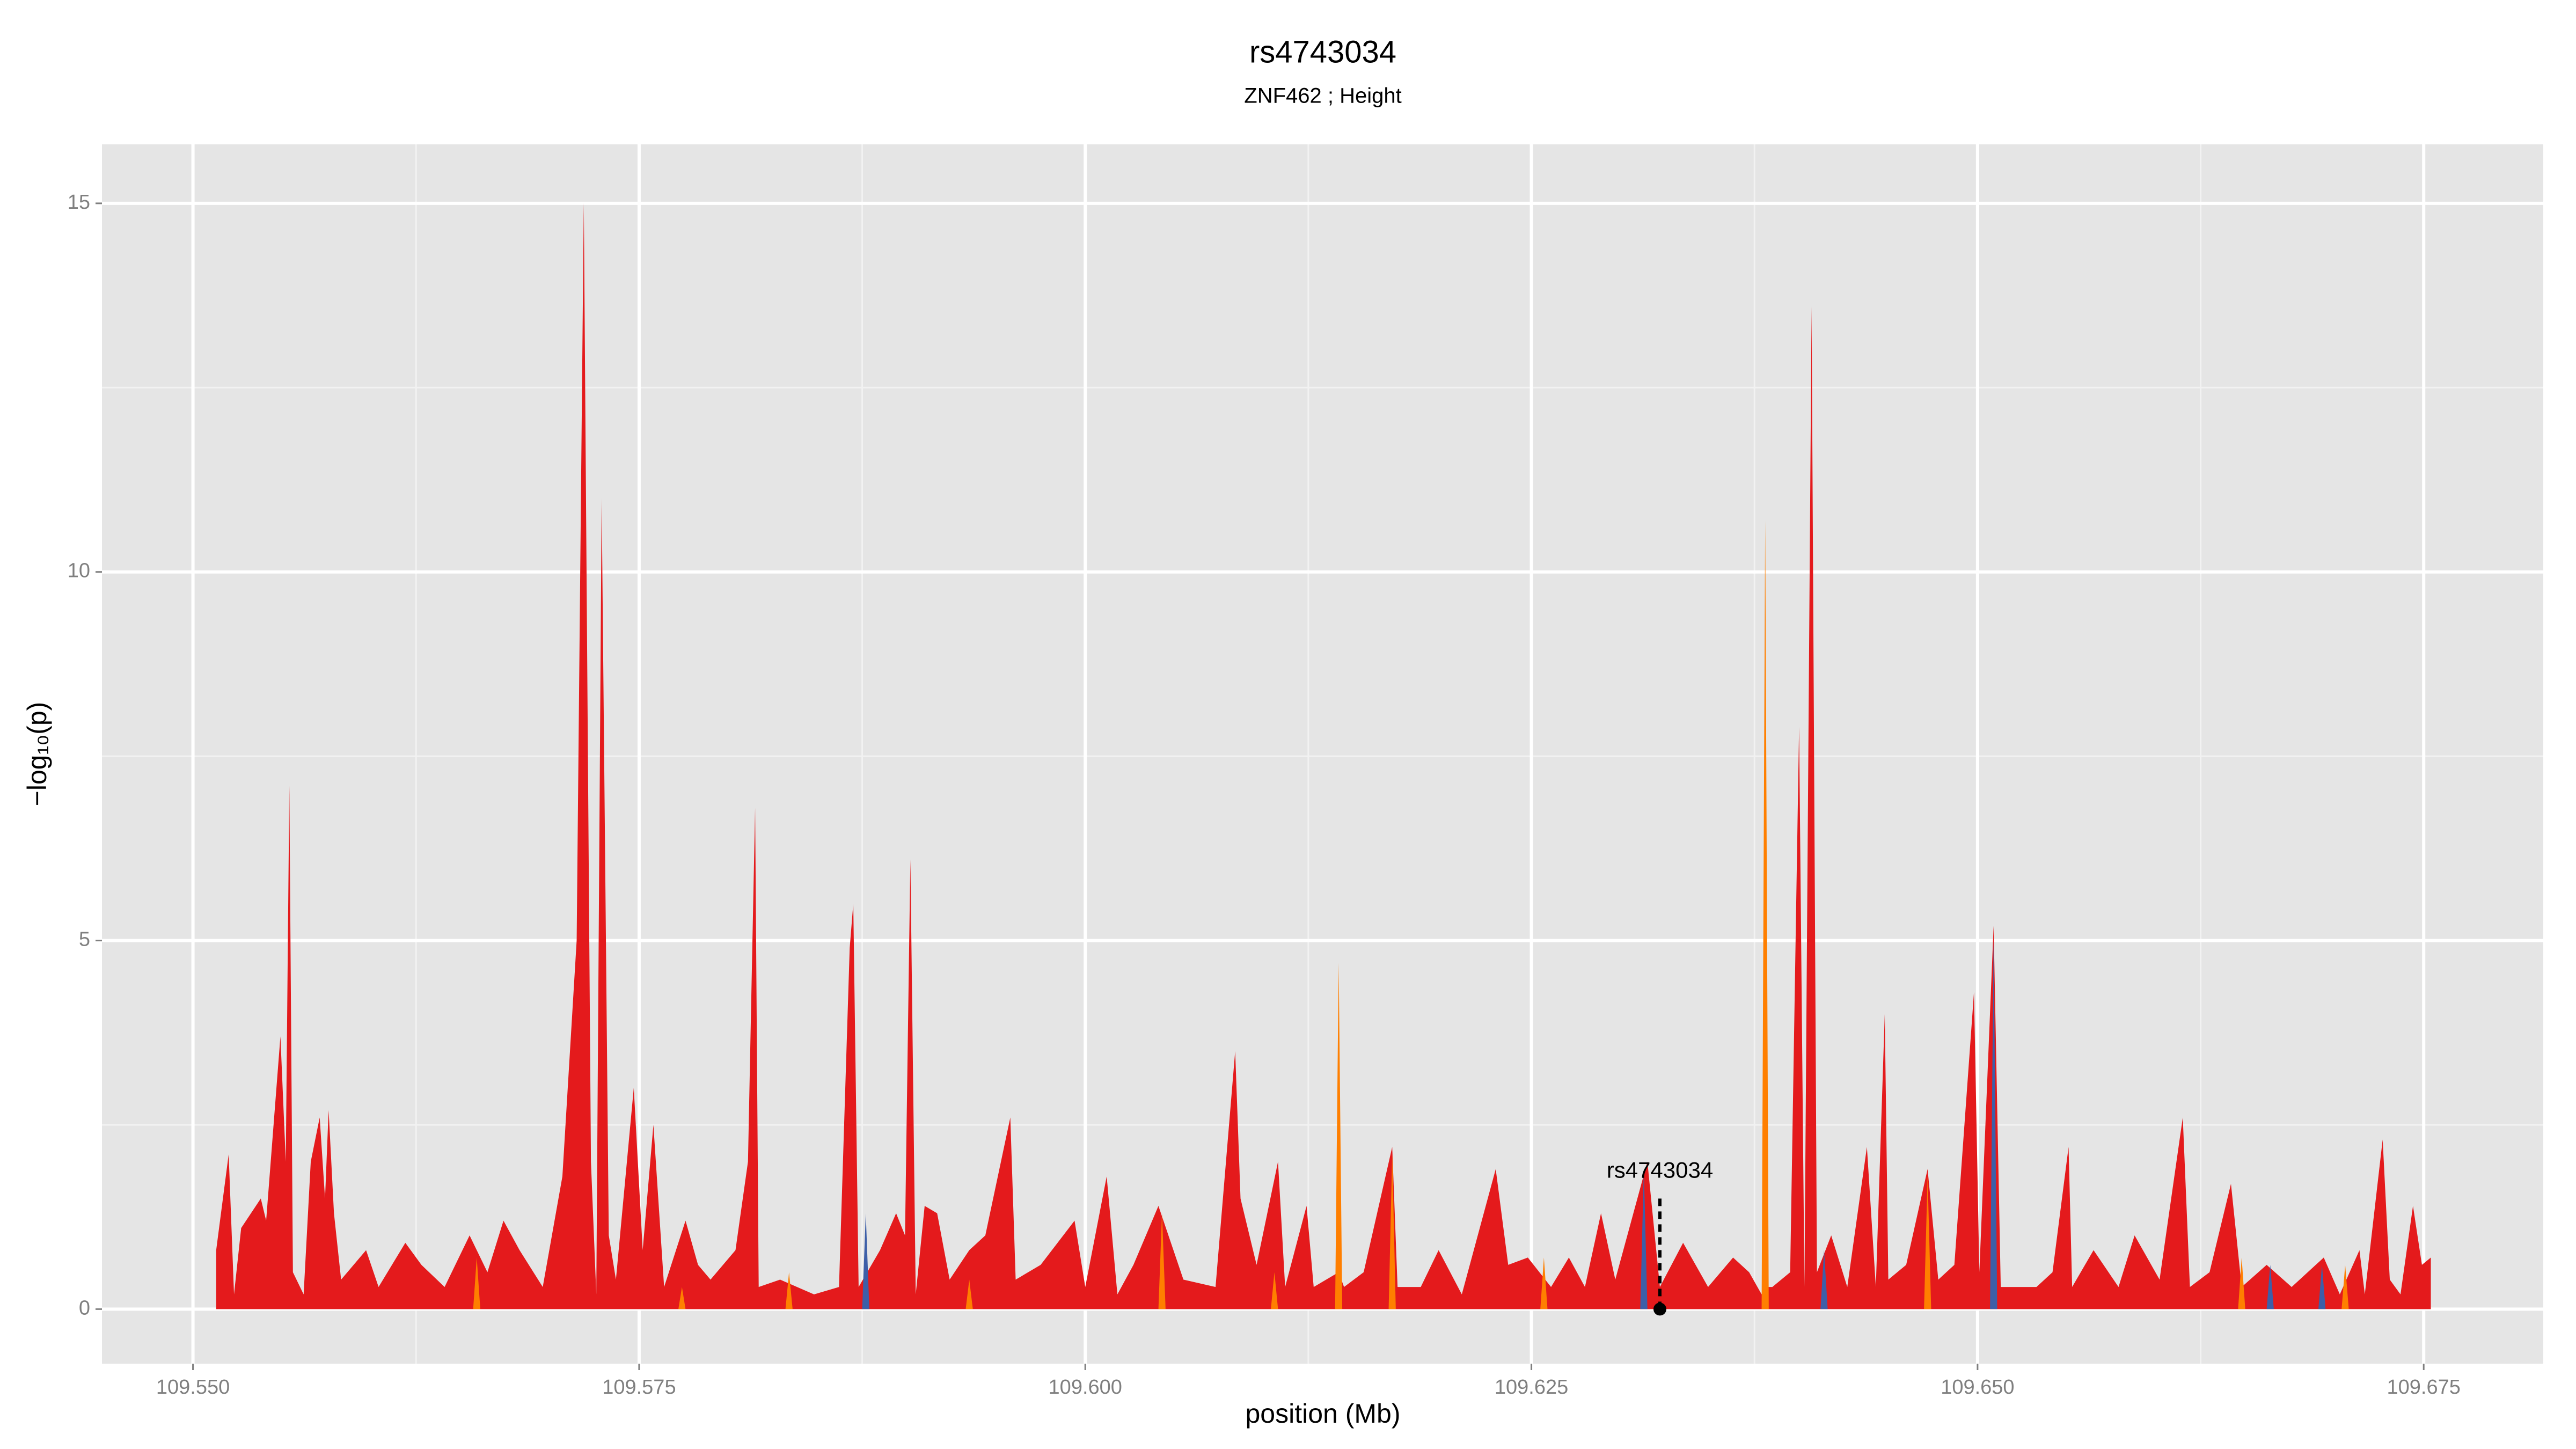  Describe the element at coordinates (79, 571) in the screenshot. I see `y-tick-label: 10` at that location.